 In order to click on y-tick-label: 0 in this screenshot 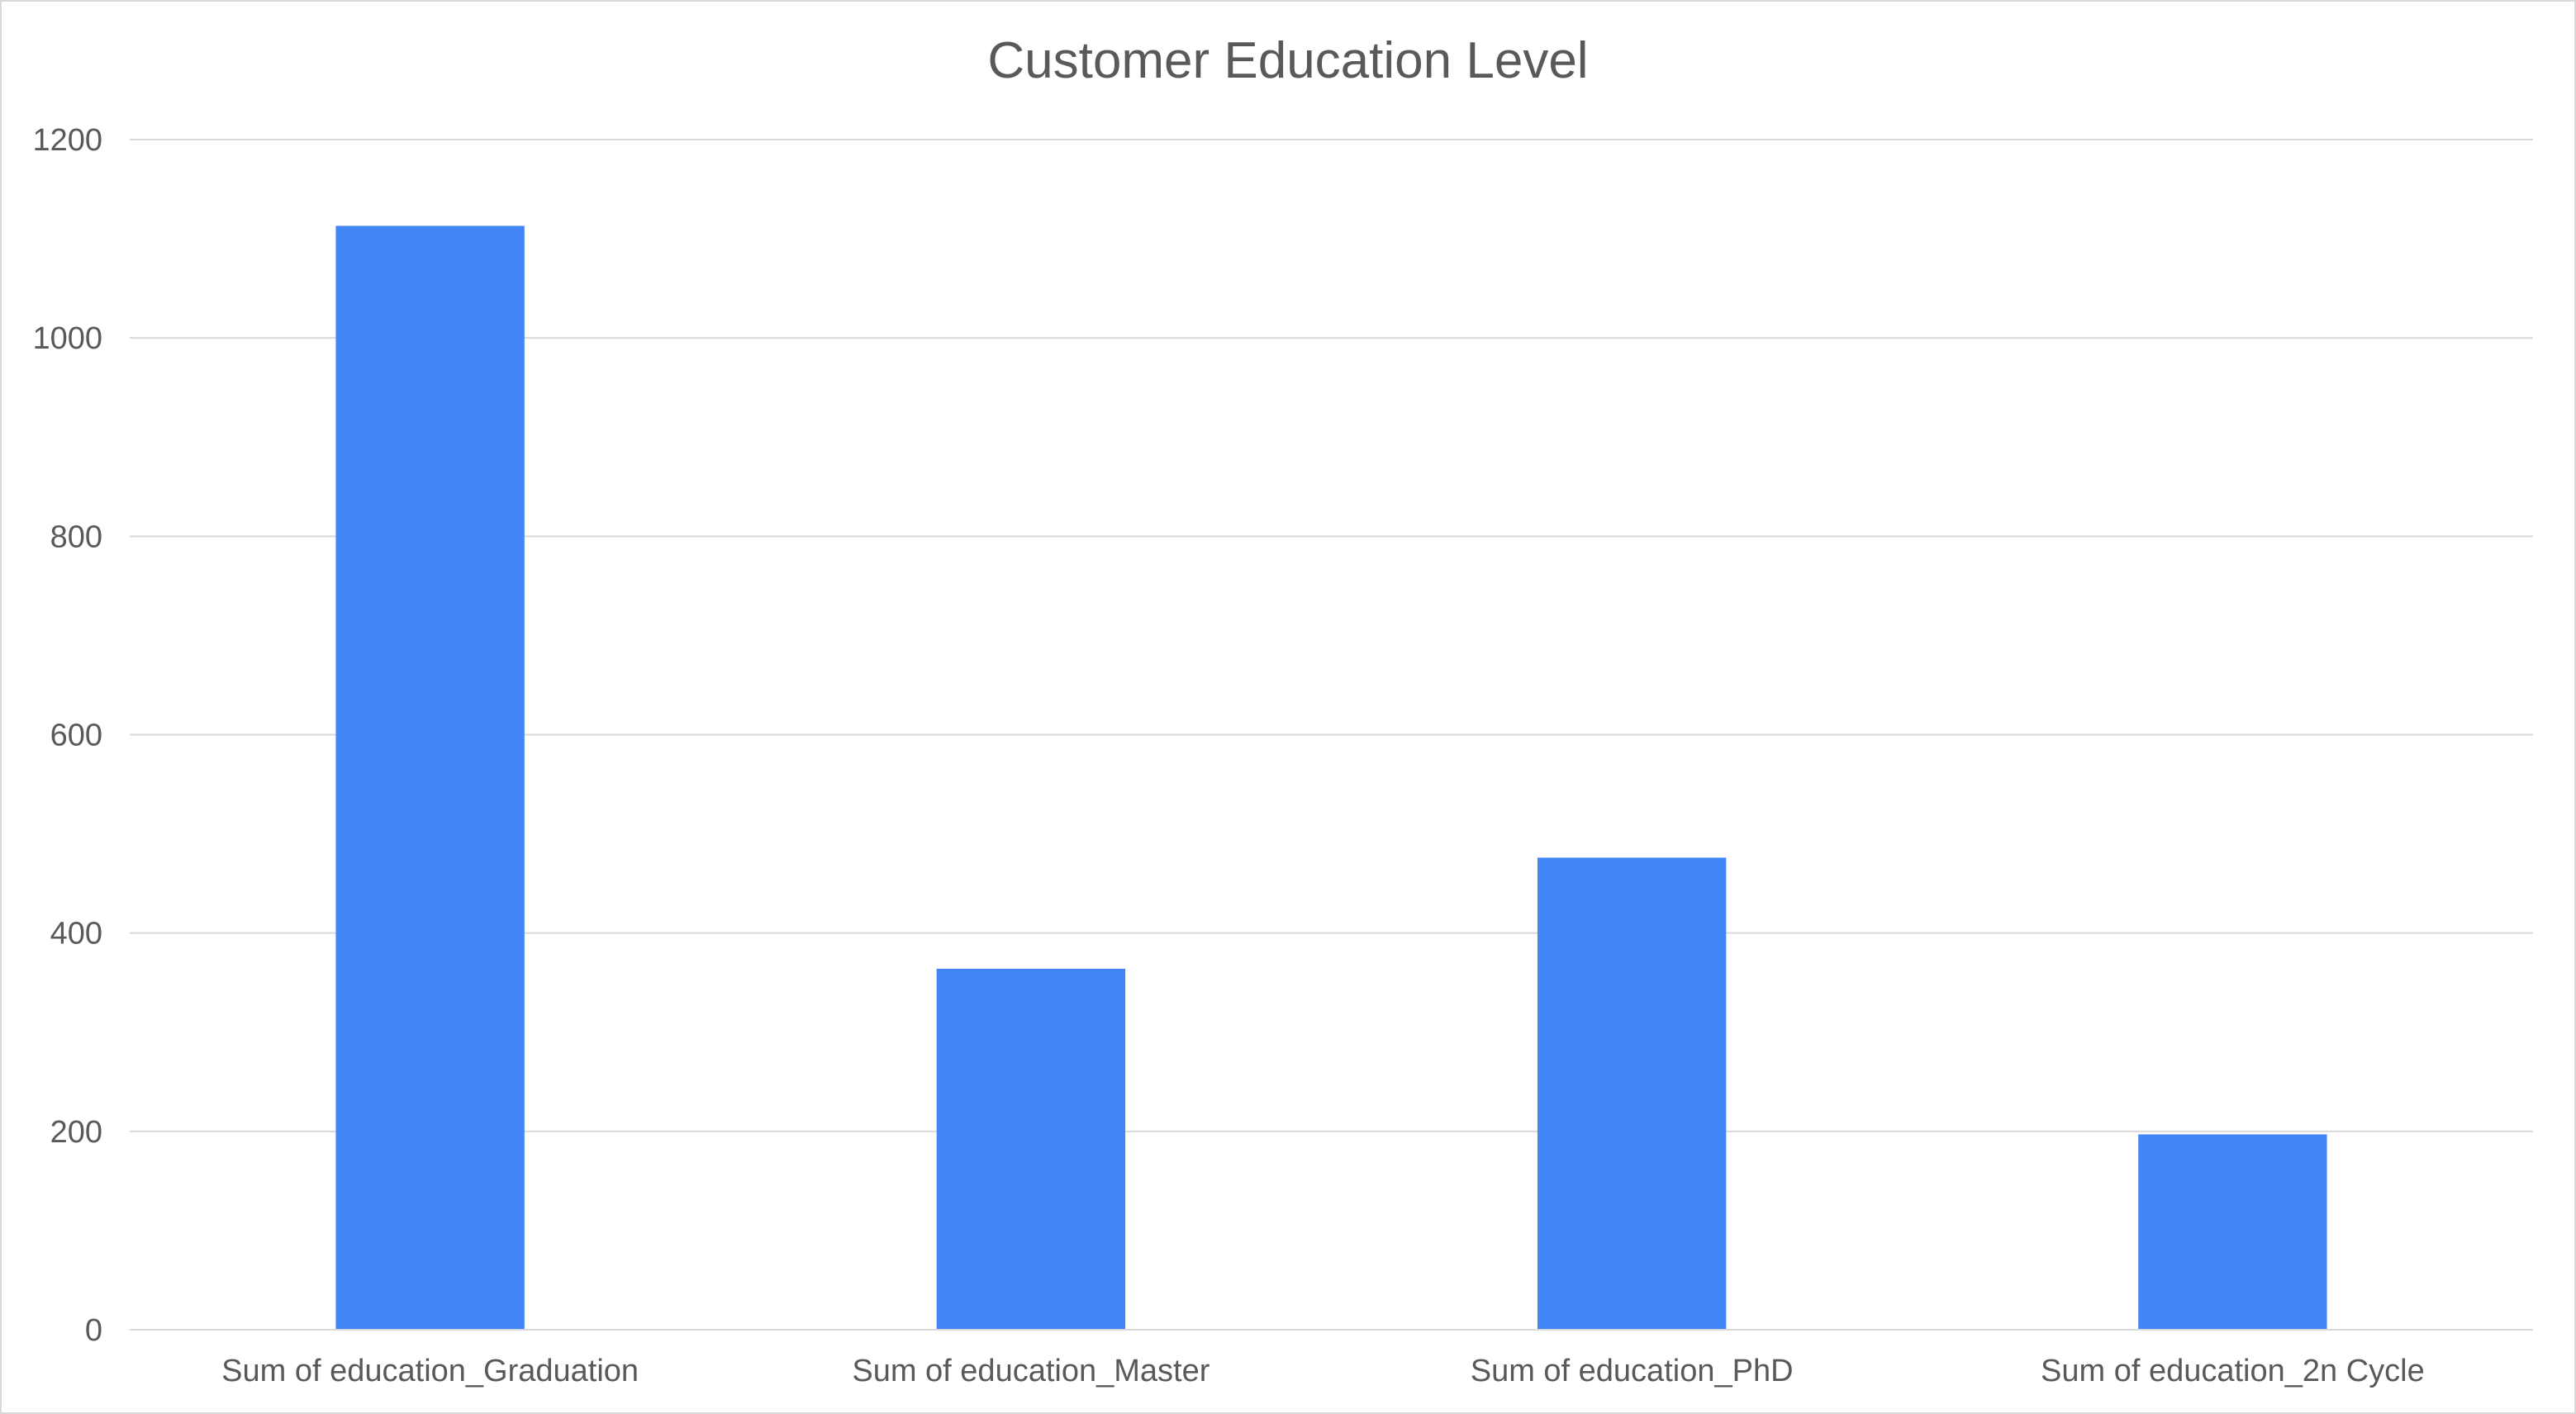, I will do `click(93, 1330)`.